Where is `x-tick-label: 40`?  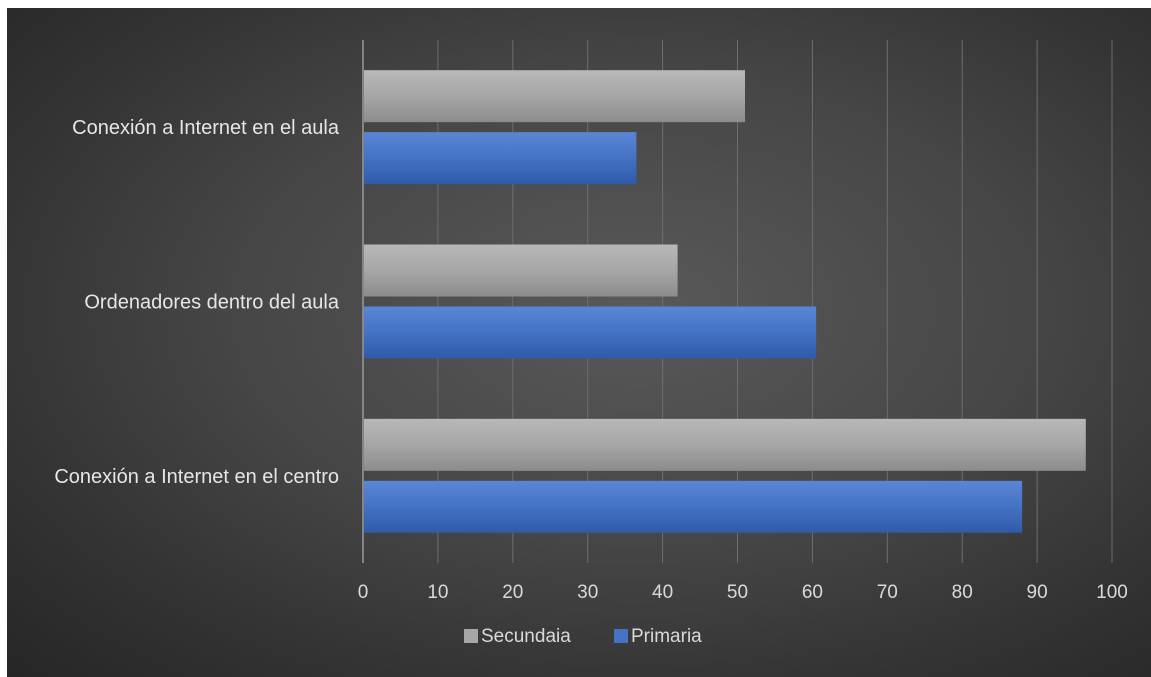 x-tick-label: 40 is located at coordinates (662, 592).